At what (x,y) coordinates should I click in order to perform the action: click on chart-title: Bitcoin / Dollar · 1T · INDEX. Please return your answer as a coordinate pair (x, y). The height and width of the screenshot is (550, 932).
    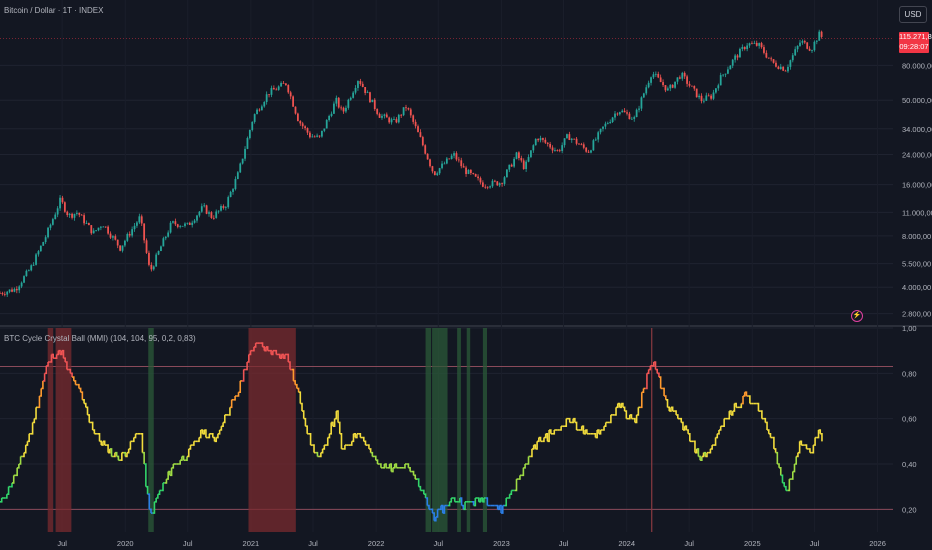
    Looking at the image, I should click on (54, 10).